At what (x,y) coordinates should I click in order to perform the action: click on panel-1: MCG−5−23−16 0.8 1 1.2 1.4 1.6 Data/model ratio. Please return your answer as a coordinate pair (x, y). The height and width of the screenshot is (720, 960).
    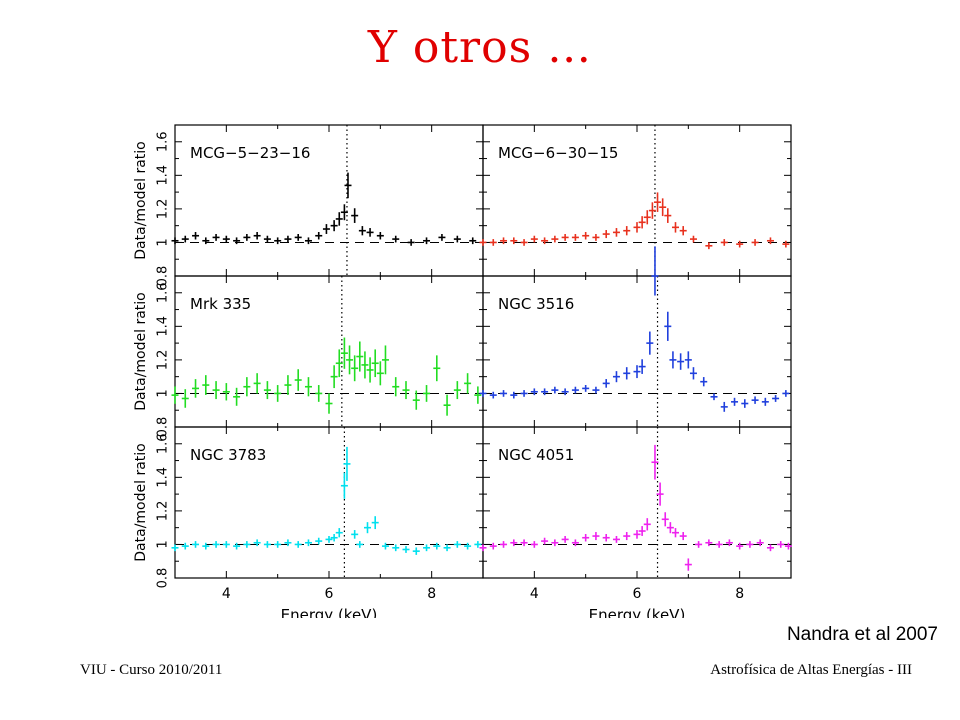
    Looking at the image, I should click on (308, 205).